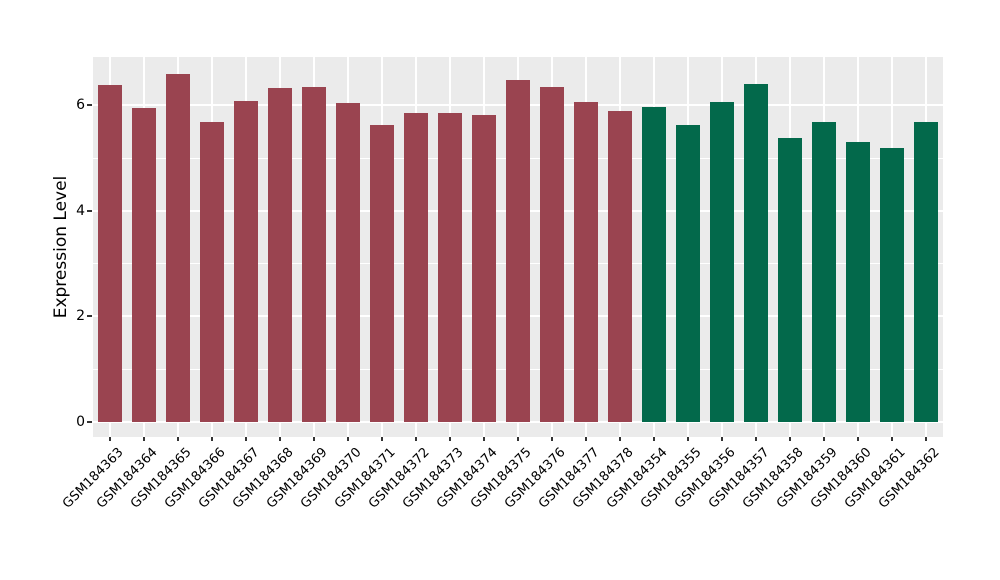  Describe the element at coordinates (790, 279) in the screenshot. I see `bar-GSM184358` at that location.